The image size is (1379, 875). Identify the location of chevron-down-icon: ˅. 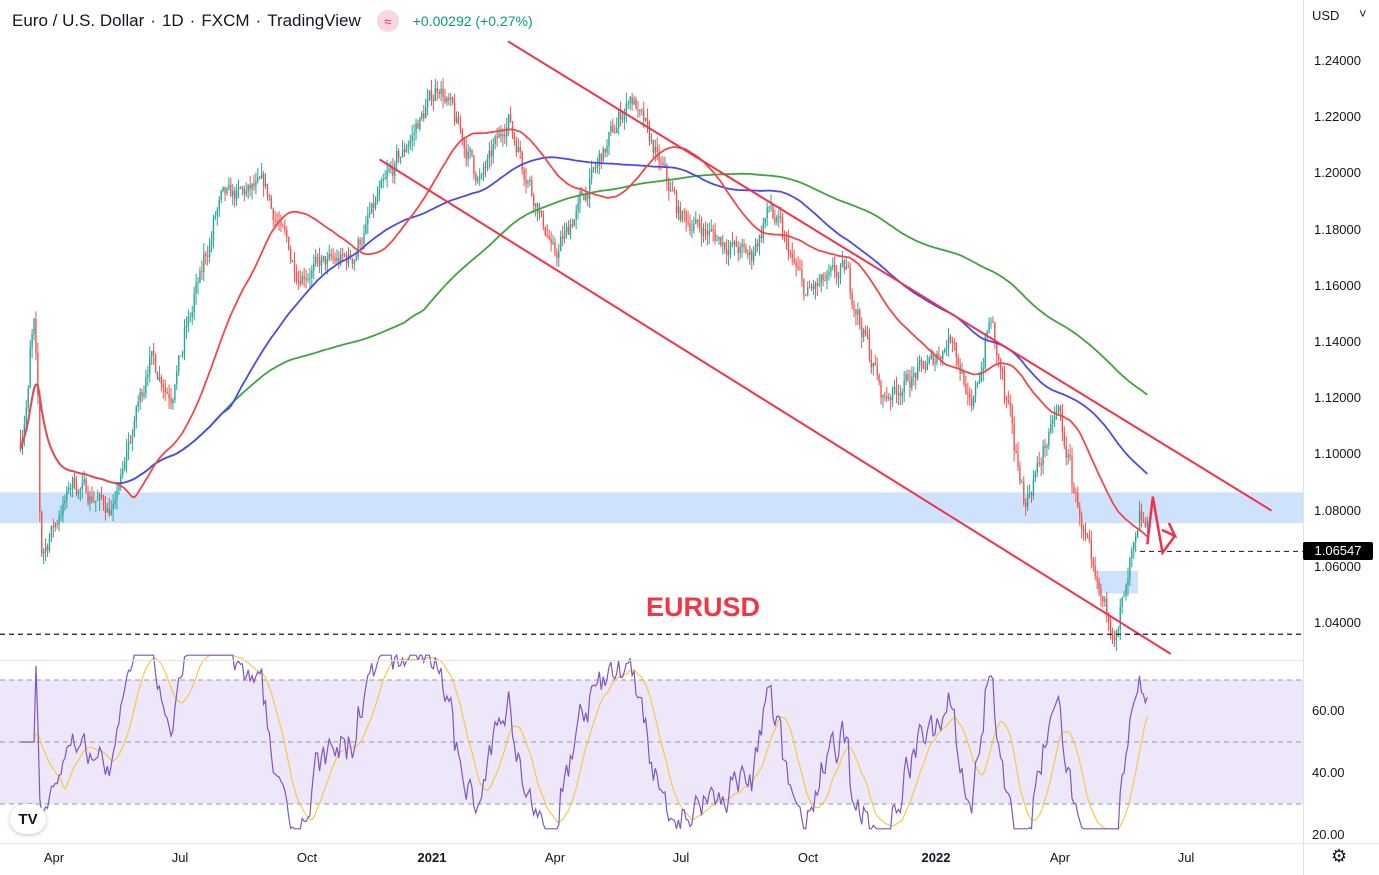
(1363, 13).